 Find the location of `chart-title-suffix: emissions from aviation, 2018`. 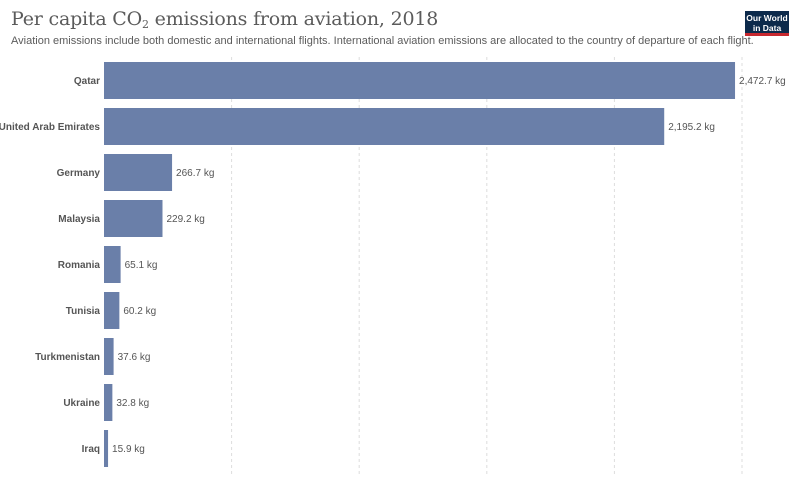

chart-title-suffix: emissions from aviation, 2018 is located at coordinates (293, 19).